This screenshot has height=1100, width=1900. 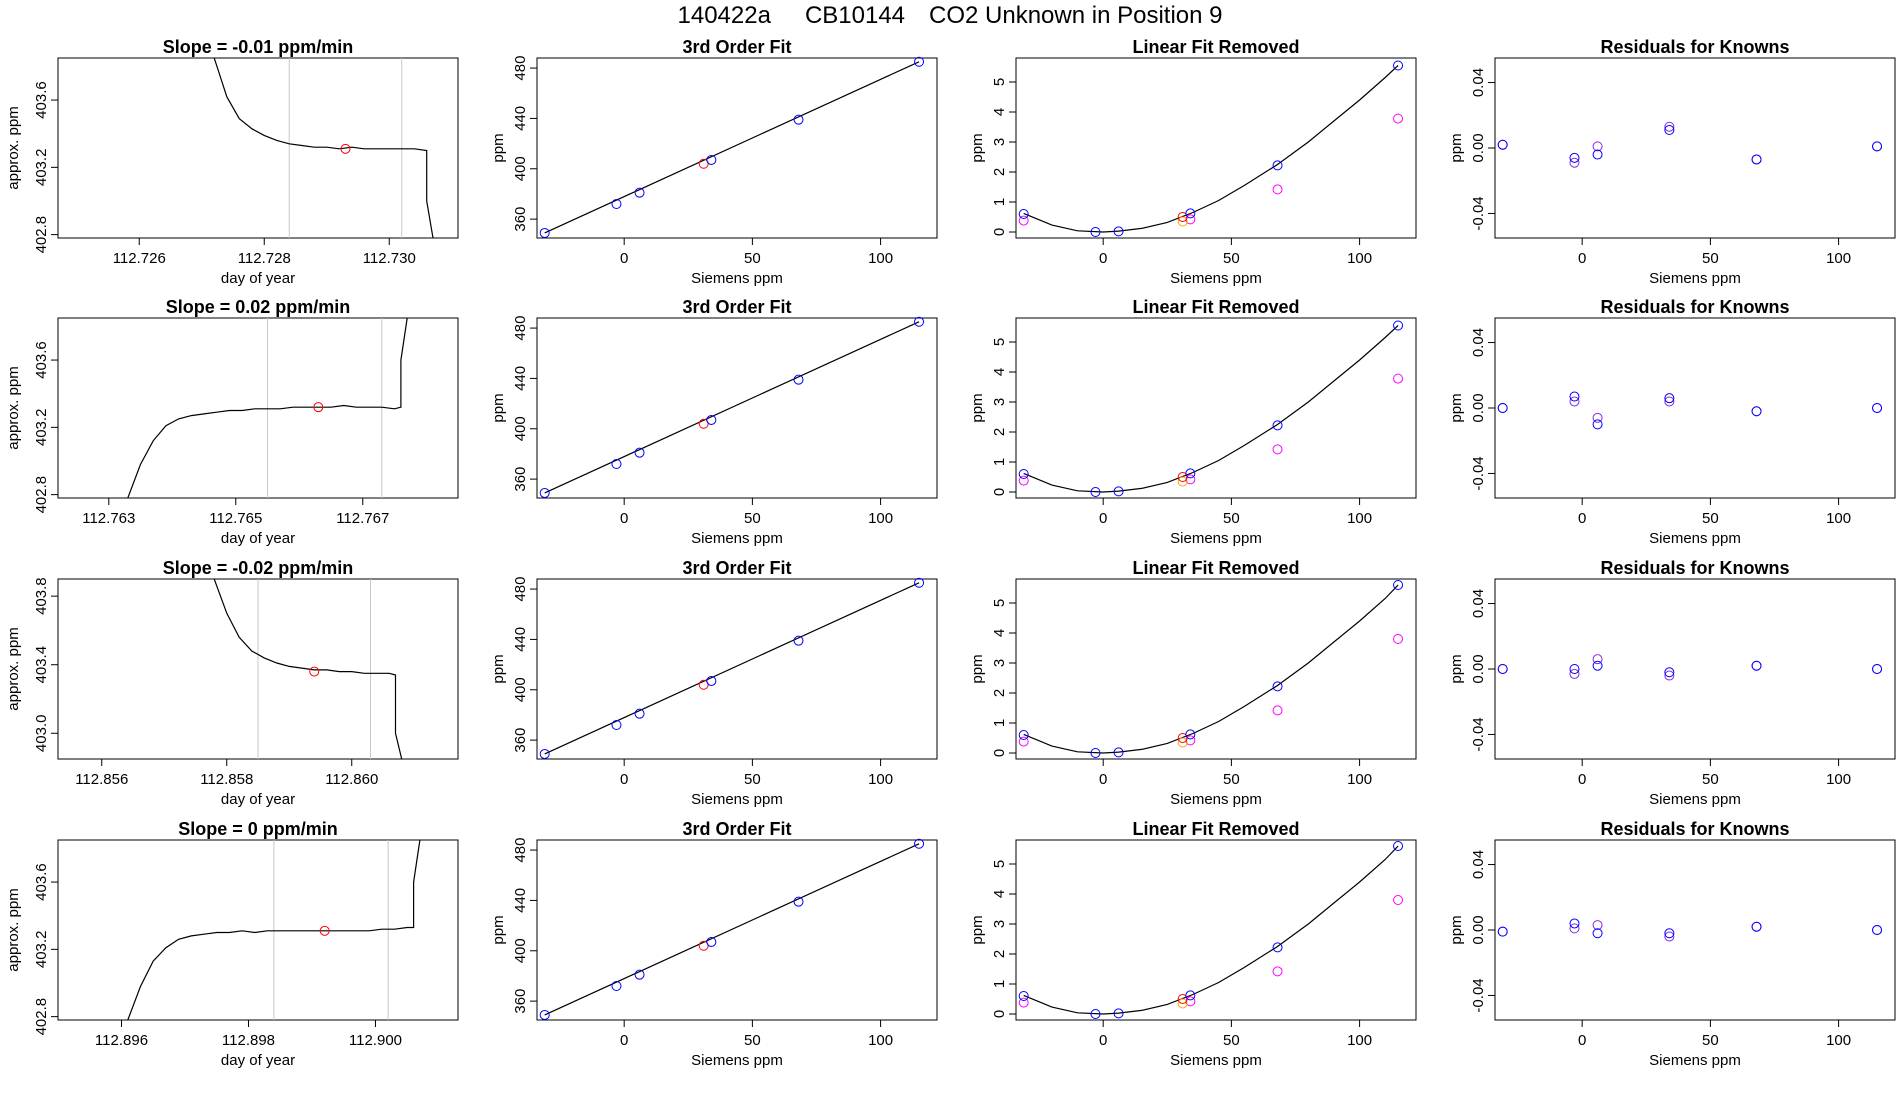 What do you see at coordinates (1582, 518) in the screenshot?
I see `panel-2-4-xtick-label: 0` at bounding box center [1582, 518].